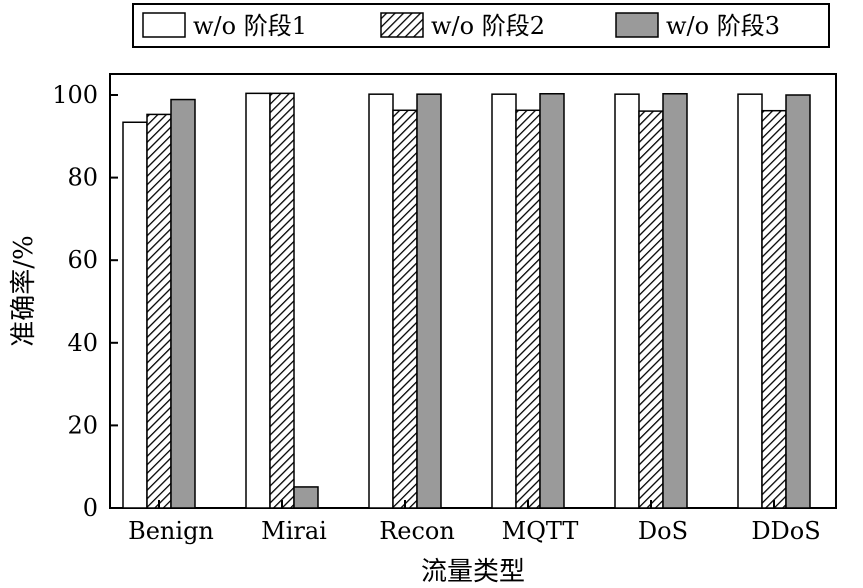 The width and height of the screenshot is (863, 588). What do you see at coordinates (250, 26) in the screenshot?
I see `legend-label-1: w/o 阶段1` at bounding box center [250, 26].